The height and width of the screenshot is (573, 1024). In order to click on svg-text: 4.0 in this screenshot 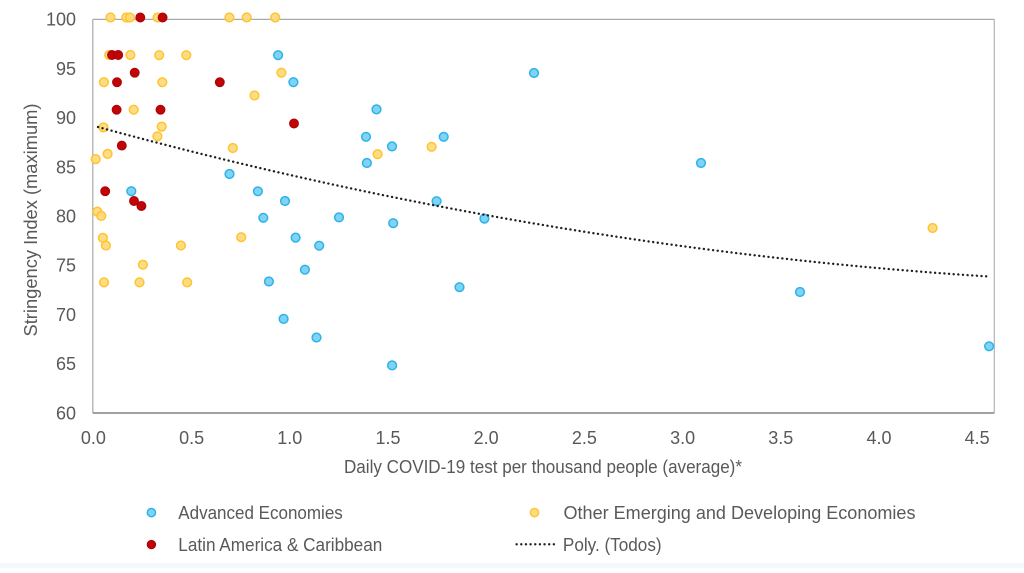, I will do `click(878, 438)`.